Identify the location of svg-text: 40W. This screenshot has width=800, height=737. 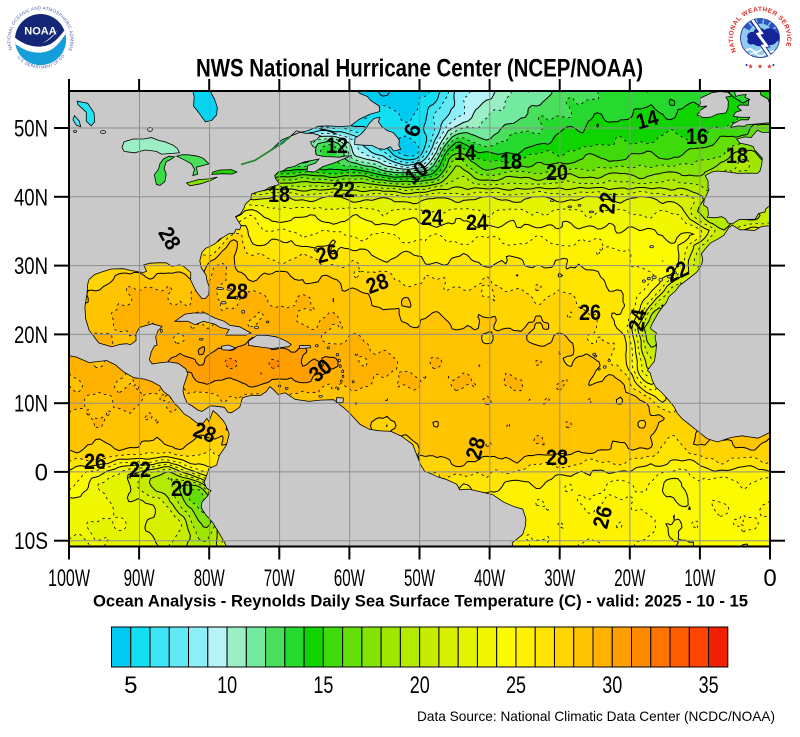
(489, 578).